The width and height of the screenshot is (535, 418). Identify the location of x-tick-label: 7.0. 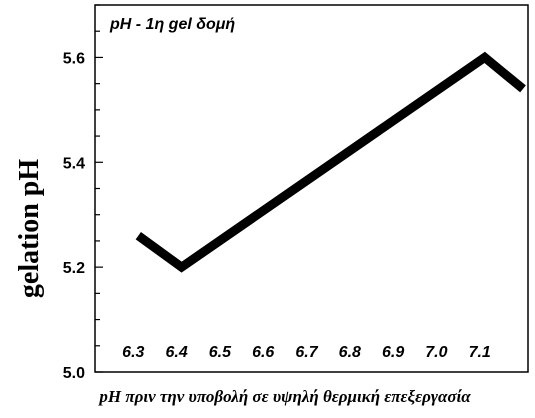
(436, 352).